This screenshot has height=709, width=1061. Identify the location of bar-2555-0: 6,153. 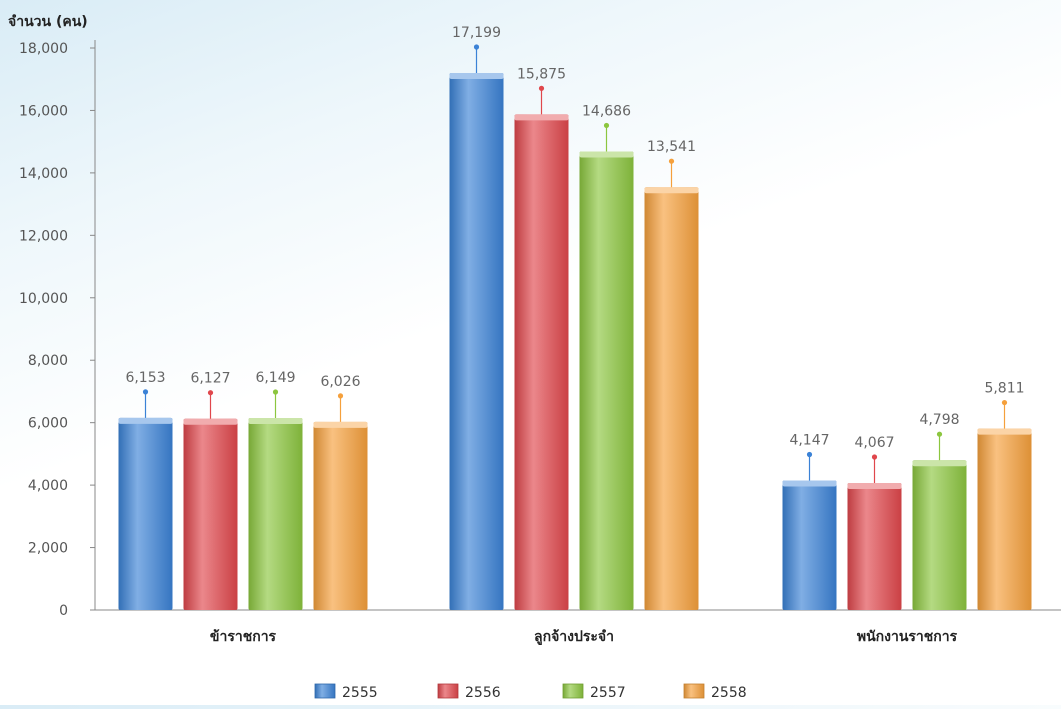
(145, 490).